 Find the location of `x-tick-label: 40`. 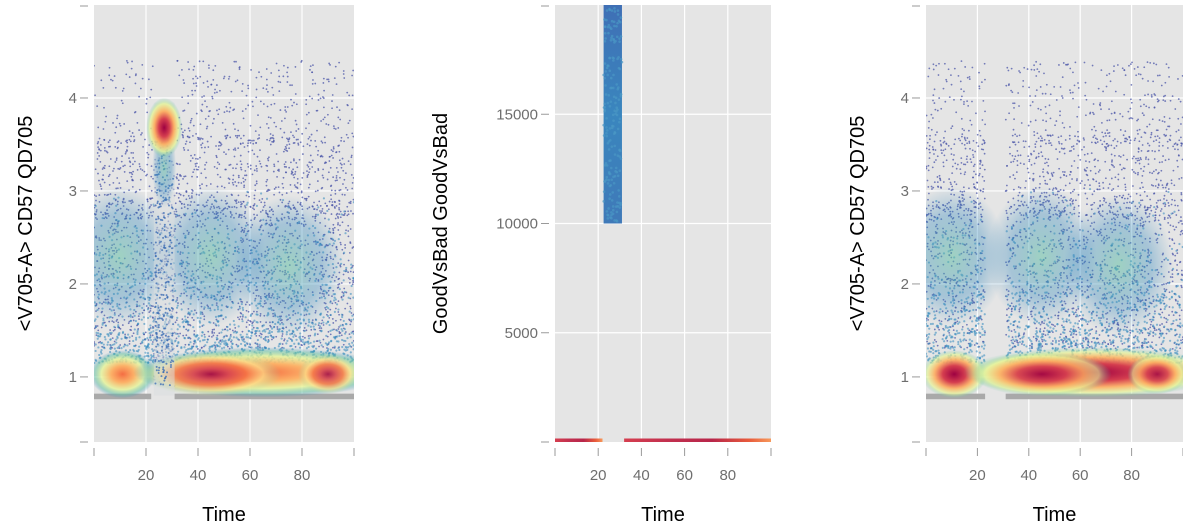

x-tick-label: 40 is located at coordinates (198, 475).